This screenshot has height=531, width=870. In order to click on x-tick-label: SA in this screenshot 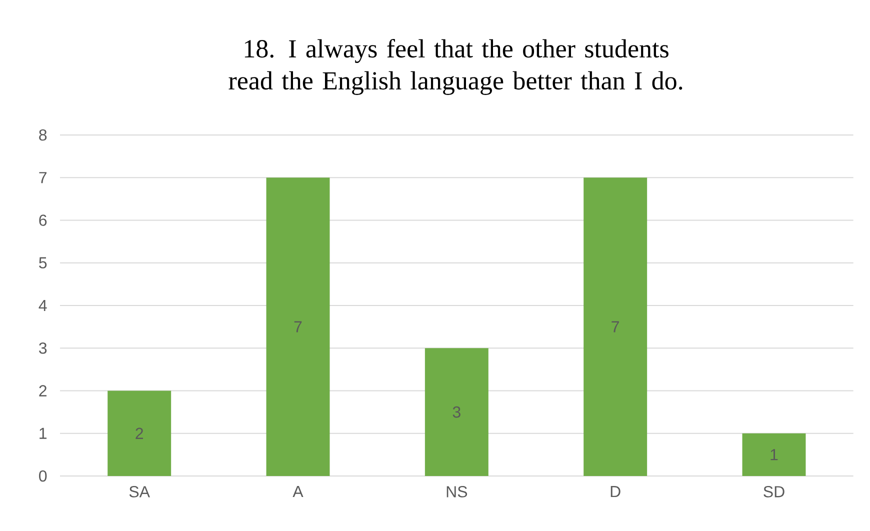, I will do `click(139, 492)`.